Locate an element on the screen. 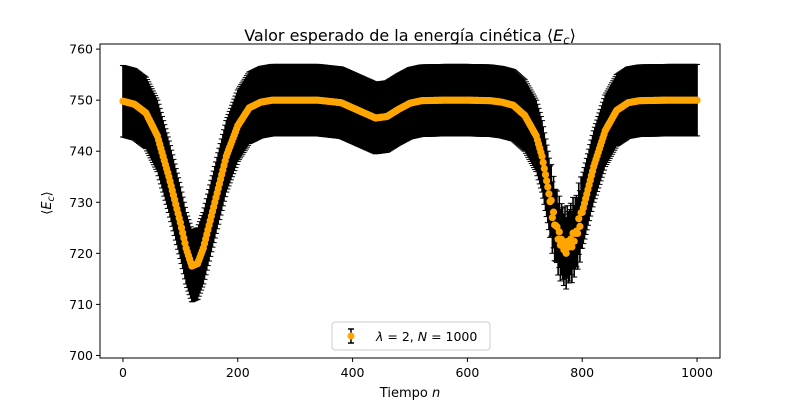 The width and height of the screenshot is (800, 400). legend-box is located at coordinates (411, 336).